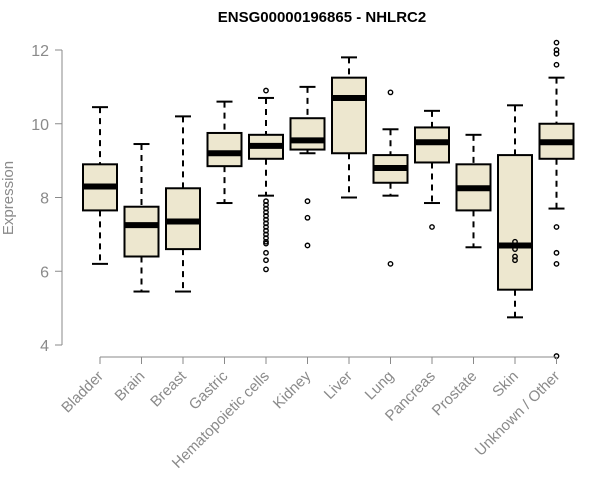  Describe the element at coordinates (338, 385) in the screenshot. I see `x-tick-label: Liver` at that location.